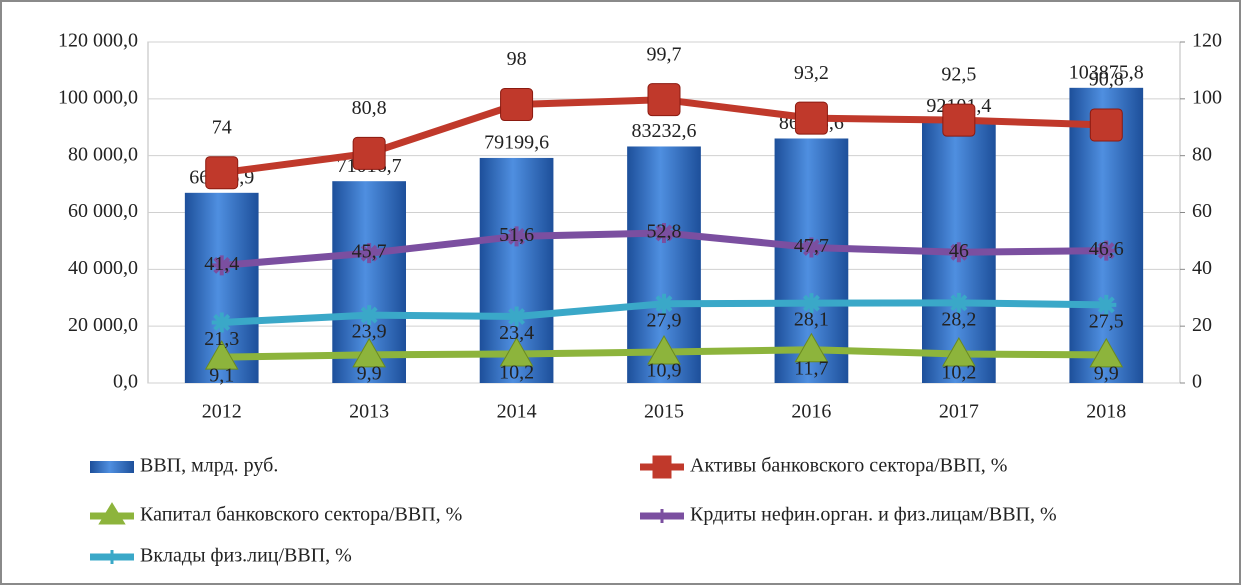  I want to click on line-value-label: 28,1, so click(811, 320).